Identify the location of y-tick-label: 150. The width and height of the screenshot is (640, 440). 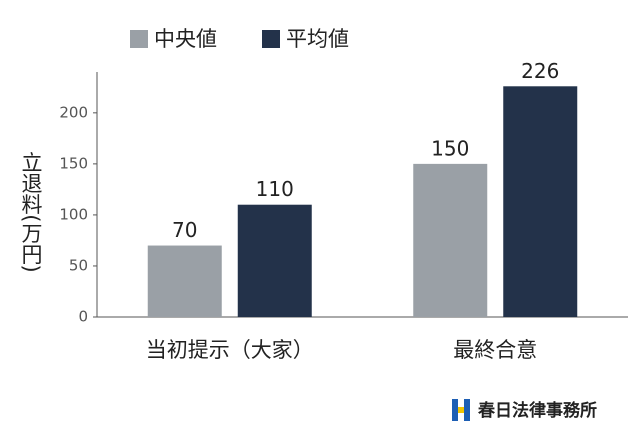
(73, 163).